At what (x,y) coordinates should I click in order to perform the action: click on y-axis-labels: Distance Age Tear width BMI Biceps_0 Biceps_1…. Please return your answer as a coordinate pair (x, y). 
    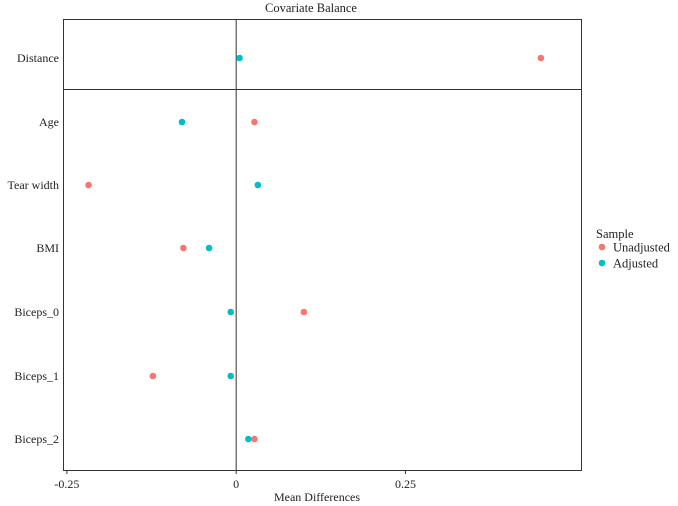
    Looking at the image, I should click on (33, 248).